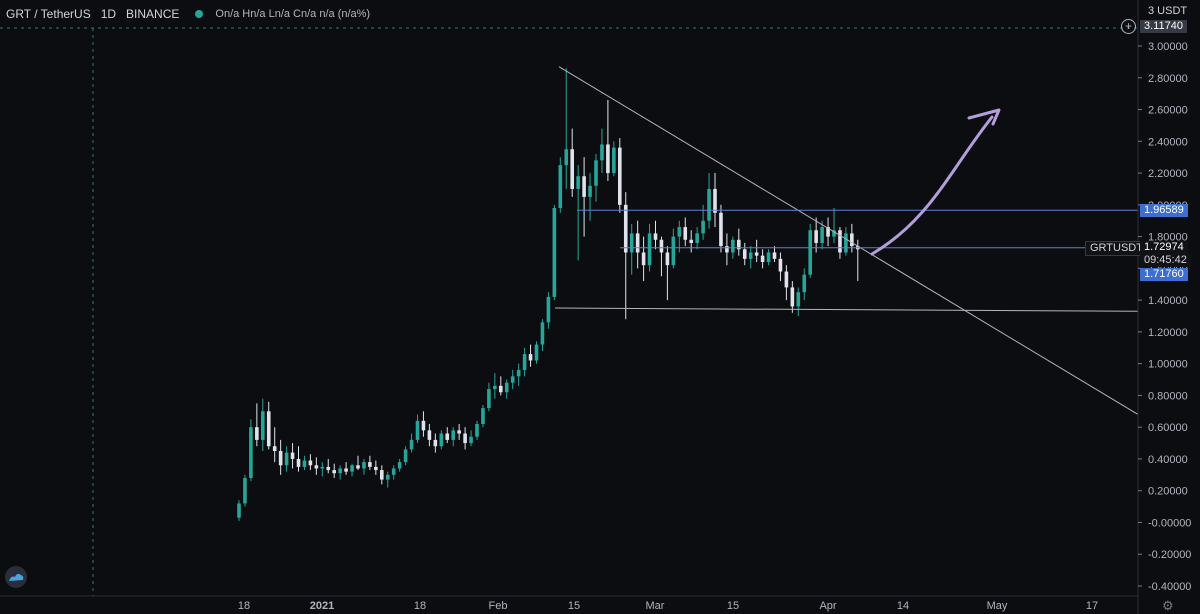  I want to click on projection-arrow, so click(932, 185).